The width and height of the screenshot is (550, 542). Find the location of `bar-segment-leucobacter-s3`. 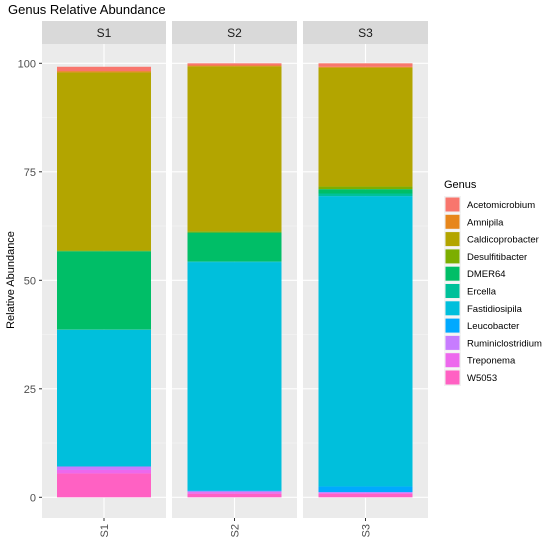

bar-segment-leucobacter-s3 is located at coordinates (365, 489).